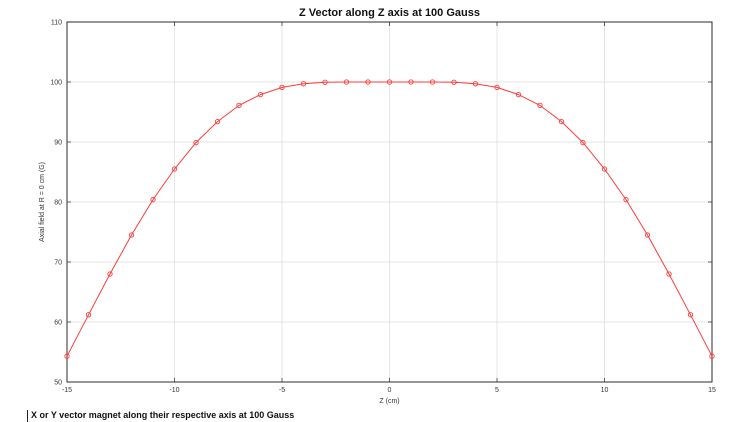 The image size is (735, 422). I want to click on x-tick-label: 5, so click(497, 390).